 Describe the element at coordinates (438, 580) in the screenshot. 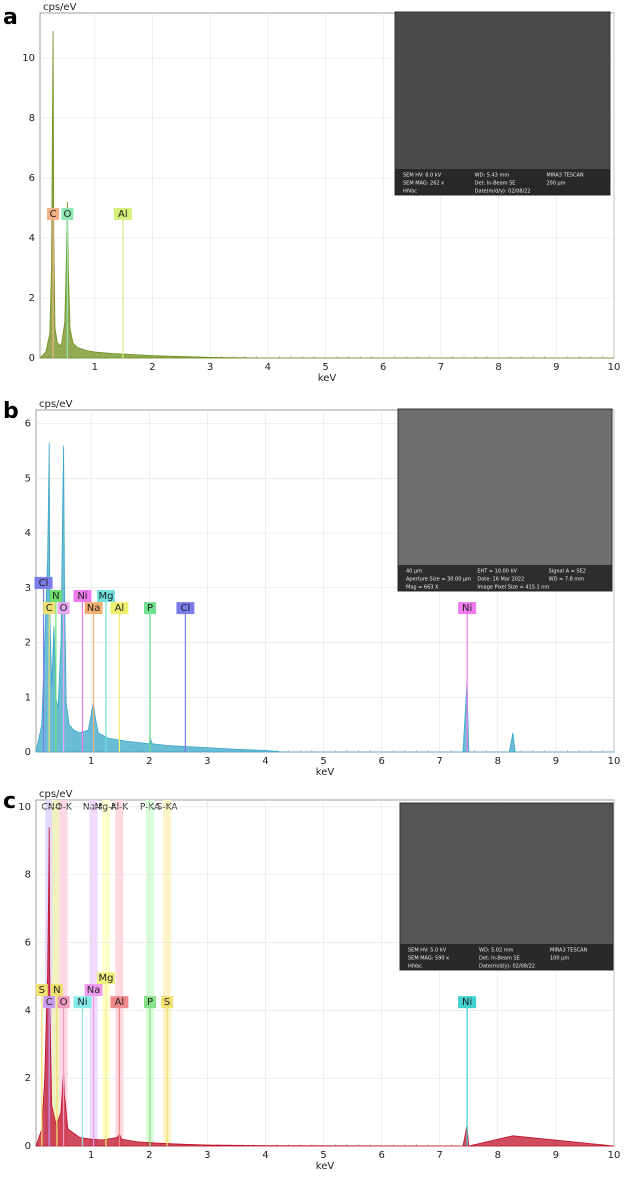

I see `sem-info-text: Aperture Size = 30.00 µm` at that location.